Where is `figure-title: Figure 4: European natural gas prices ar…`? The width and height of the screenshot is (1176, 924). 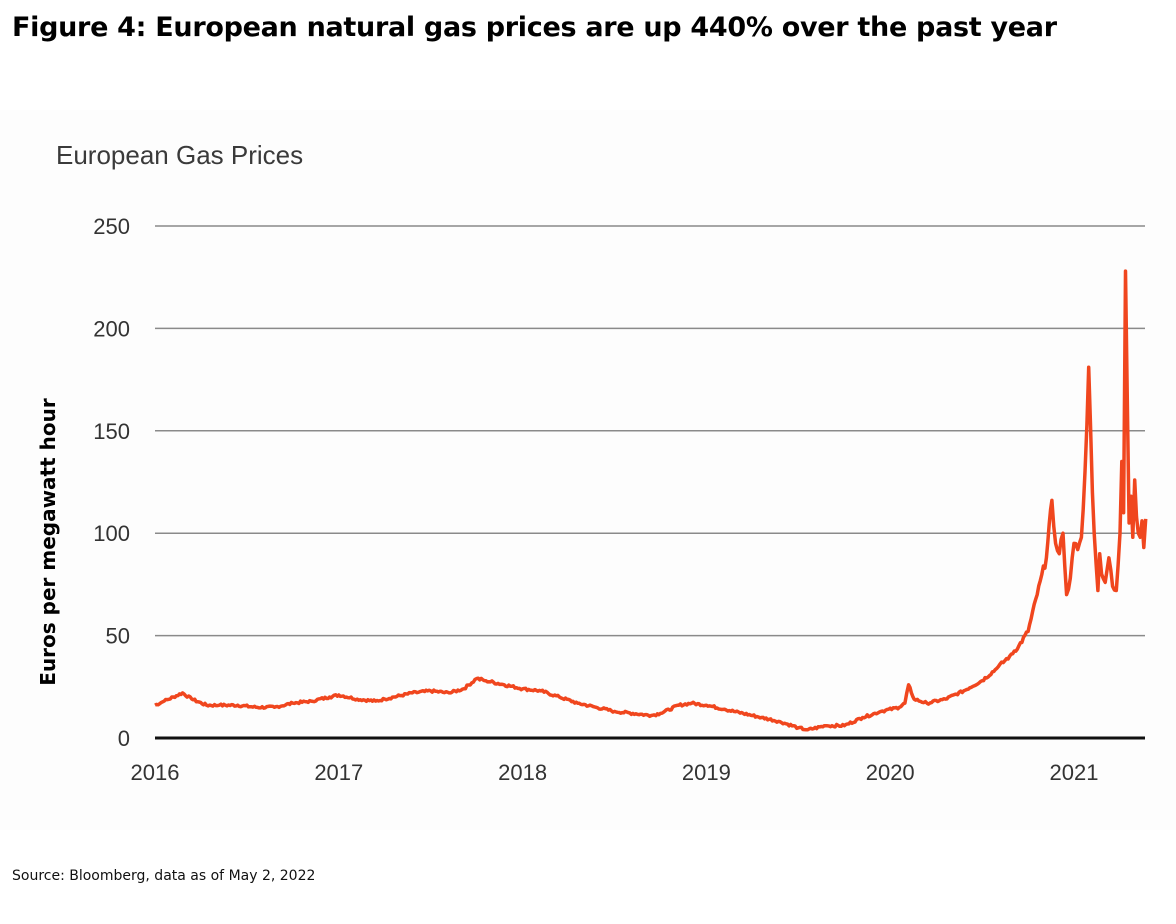 figure-title: Figure 4: European natural gas prices ar… is located at coordinates (534, 27).